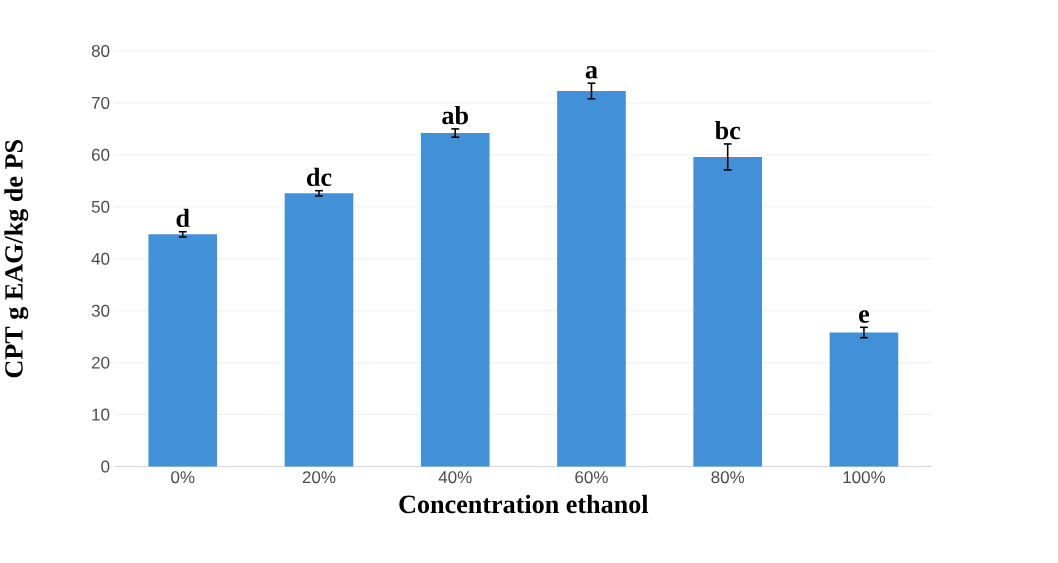 This screenshot has height=563, width=1058. I want to click on y-tick-label: 40, so click(100, 258).